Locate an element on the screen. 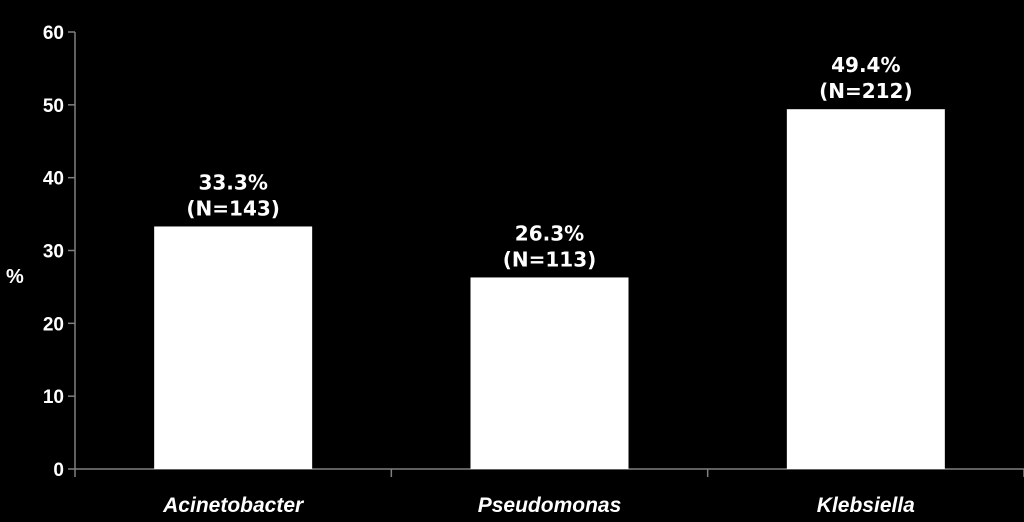 The height and width of the screenshot is (522, 1024). data-label-count: (N=113) is located at coordinates (550, 259).